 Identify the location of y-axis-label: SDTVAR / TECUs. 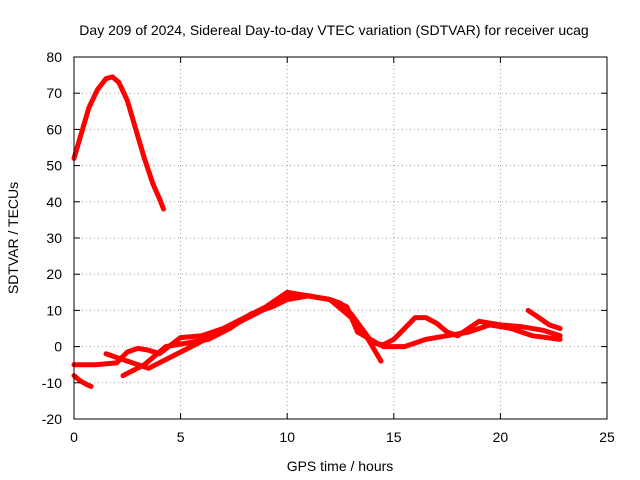
(13, 238).